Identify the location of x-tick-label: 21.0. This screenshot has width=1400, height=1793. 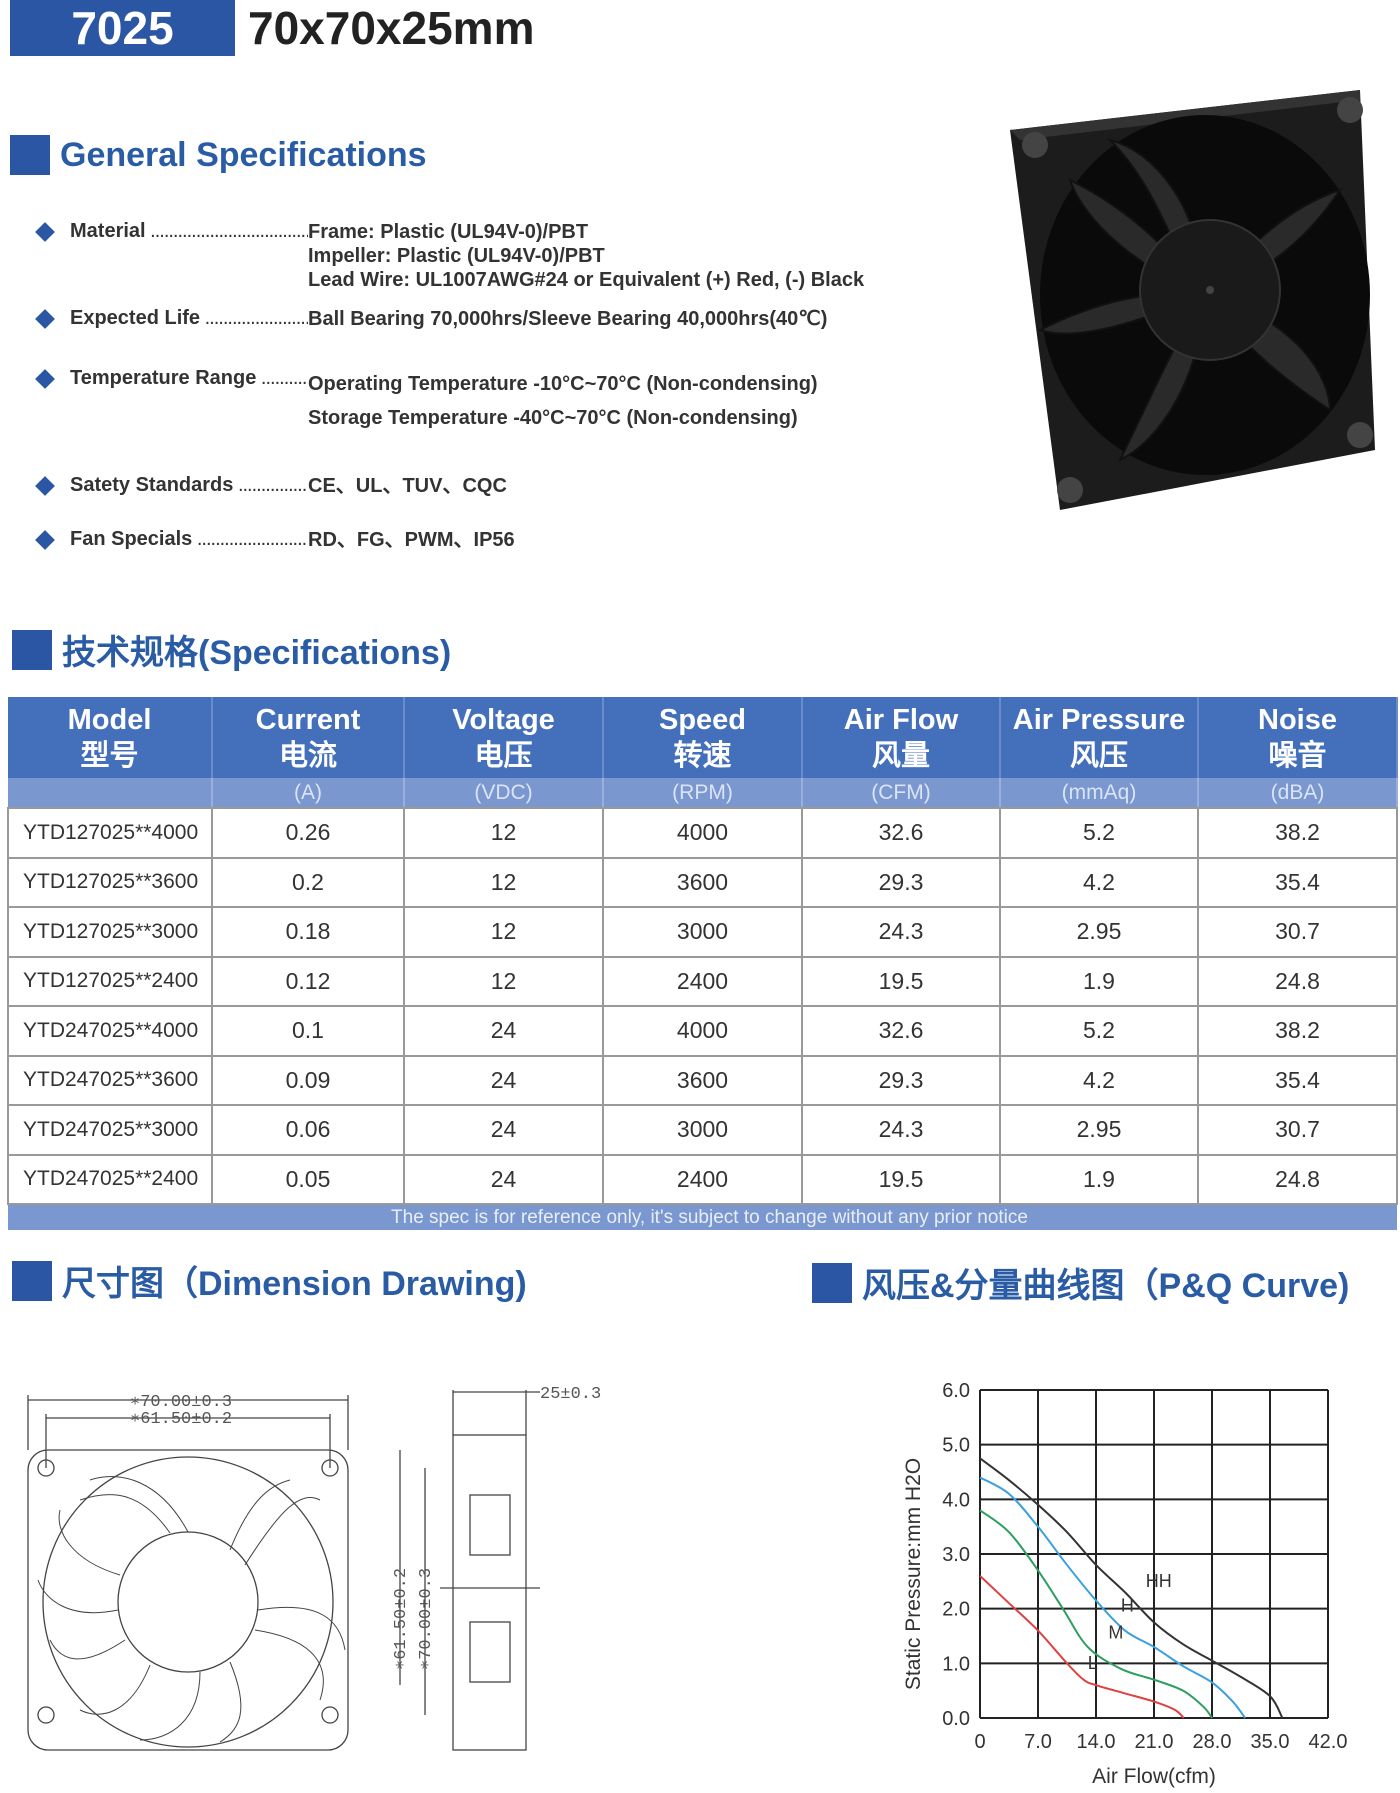
(1154, 1742).